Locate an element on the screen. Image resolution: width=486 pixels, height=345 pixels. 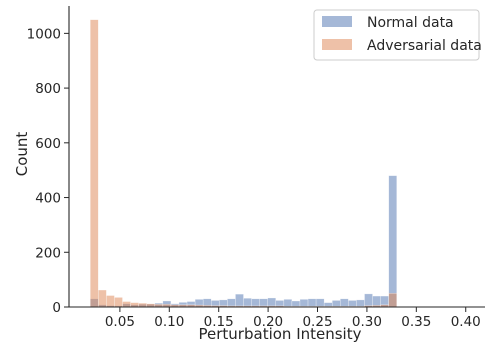
y-tick-label: 400 is located at coordinates (48, 199).